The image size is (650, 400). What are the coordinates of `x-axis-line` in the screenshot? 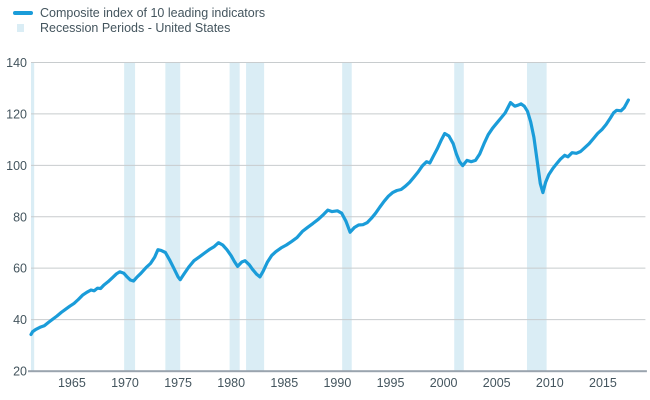 It's located at (337, 371).